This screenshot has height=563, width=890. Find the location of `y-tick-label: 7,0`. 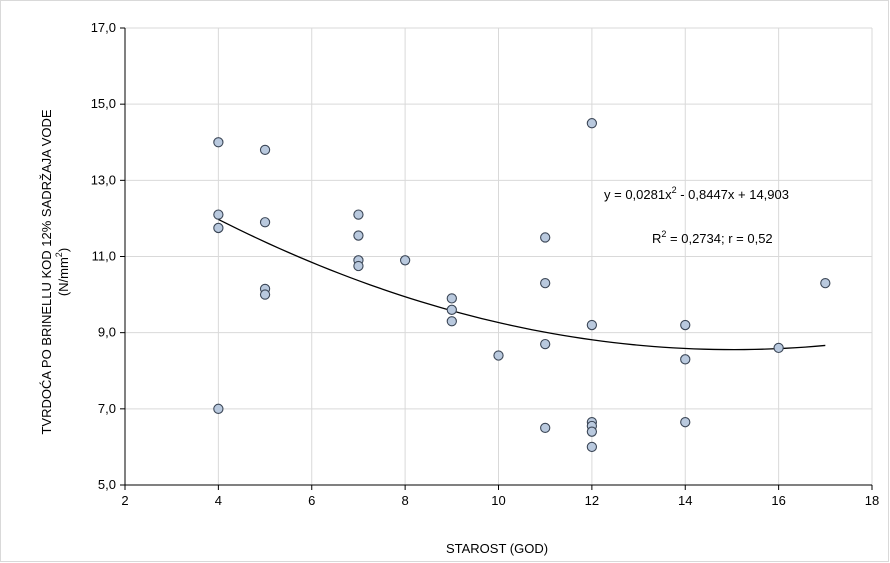

y-tick-label: 7,0 is located at coordinates (107, 408).